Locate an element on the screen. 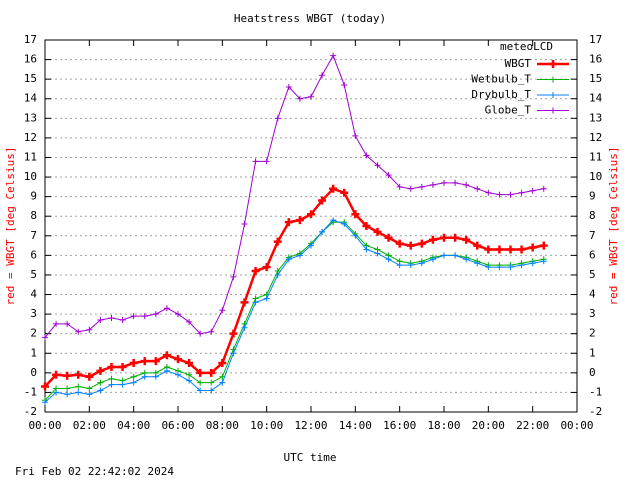 Image resolution: width=640 pixels, height=480 pixels. y-tick-label: 3 is located at coordinates (33, 313).